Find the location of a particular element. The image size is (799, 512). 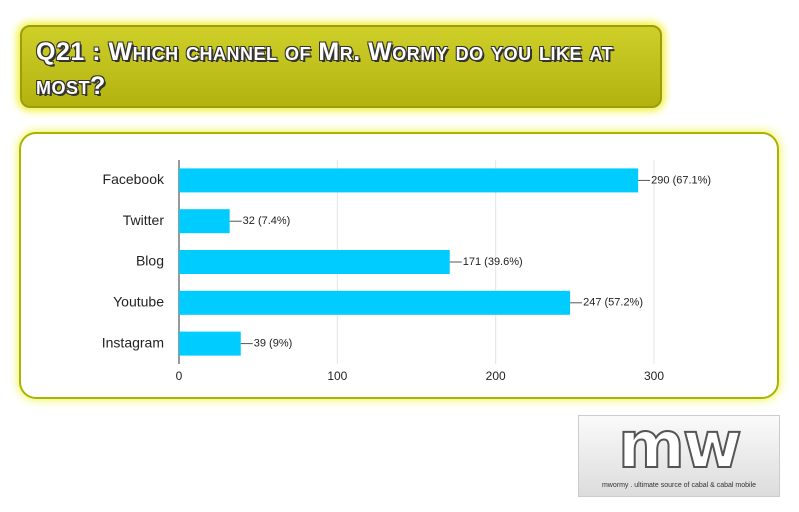

category-label: Youtube is located at coordinates (138, 302).